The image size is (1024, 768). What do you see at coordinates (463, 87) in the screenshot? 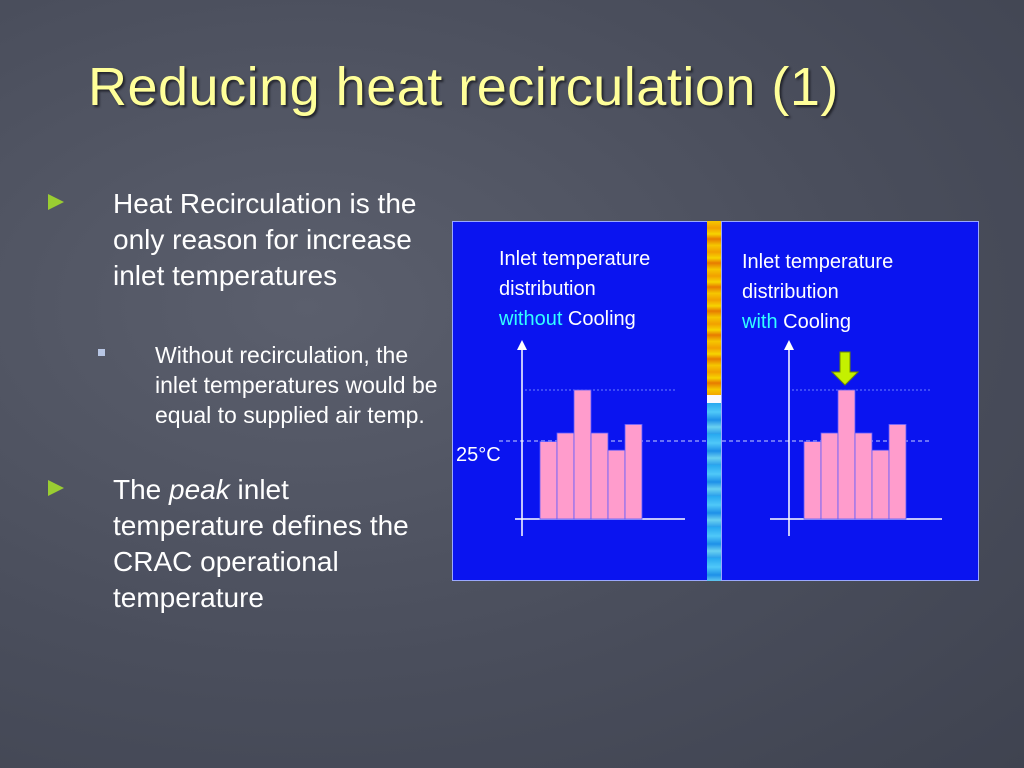
I see `slide-title: Reducing heat recirculation (1)` at bounding box center [463, 87].